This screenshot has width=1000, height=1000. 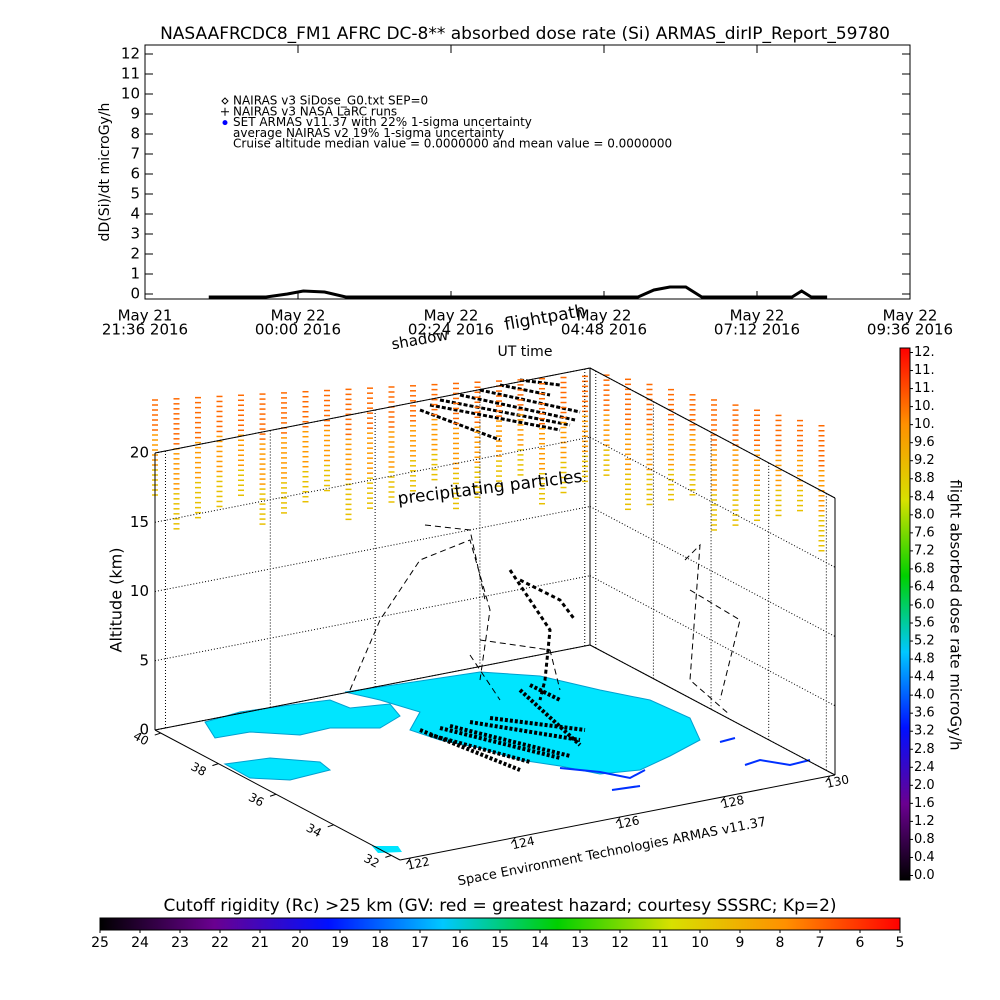 I want to click on legend-text: NAIRAS v3 SiDose_G0.txt SEP=0, so click(x=330, y=101).